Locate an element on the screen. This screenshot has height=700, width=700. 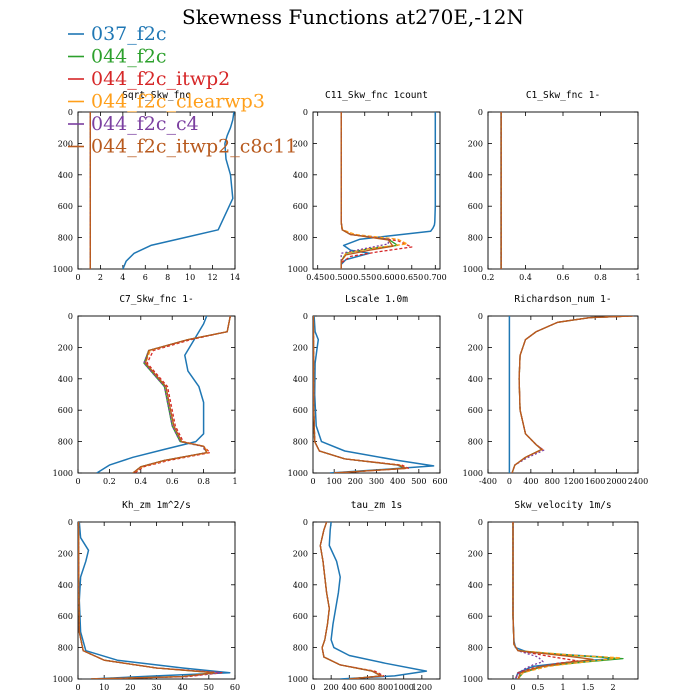
panel-title: Richardson_num 1- is located at coordinates (562, 299).